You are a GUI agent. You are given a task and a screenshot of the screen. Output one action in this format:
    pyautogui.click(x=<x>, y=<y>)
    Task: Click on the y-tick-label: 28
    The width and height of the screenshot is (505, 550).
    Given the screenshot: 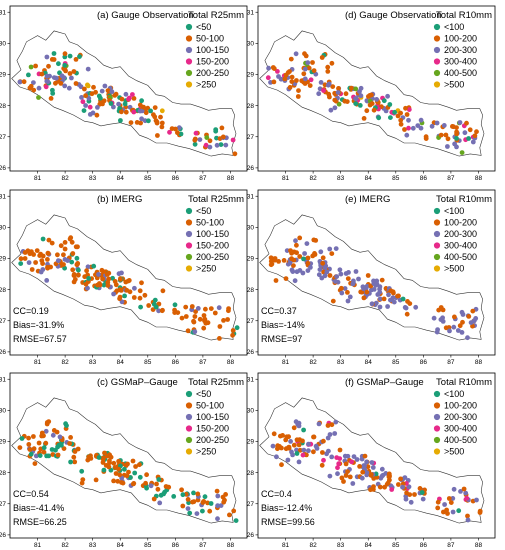 What is the action you would take?
    pyautogui.click(x=251, y=290)
    